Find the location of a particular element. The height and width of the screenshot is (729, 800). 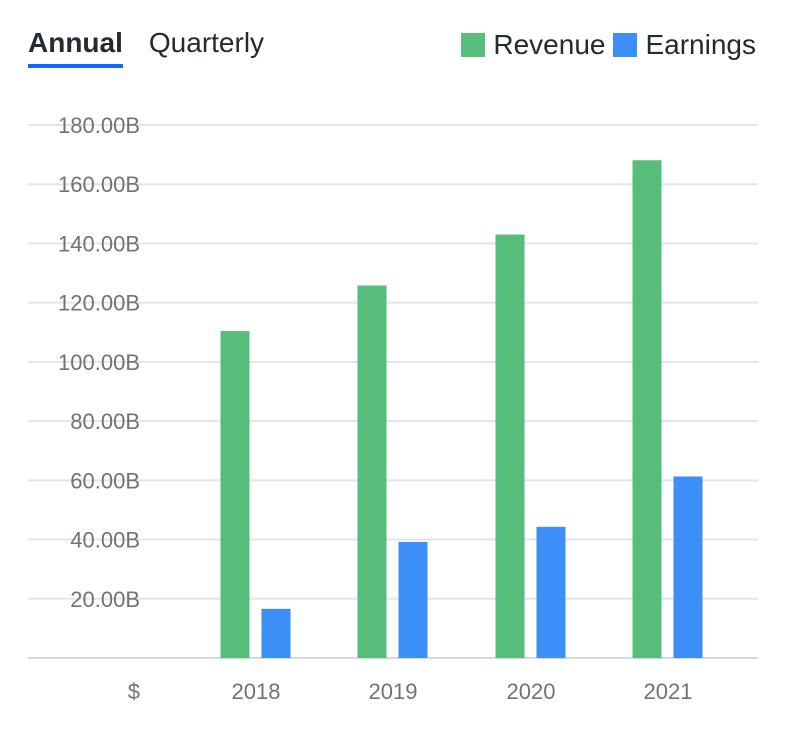

y-tick-label: 100.00B is located at coordinates (99, 362).